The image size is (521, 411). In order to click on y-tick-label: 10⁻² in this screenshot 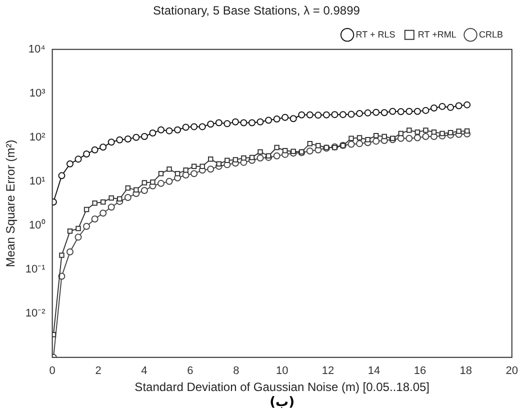, I will do `click(35, 313)`.